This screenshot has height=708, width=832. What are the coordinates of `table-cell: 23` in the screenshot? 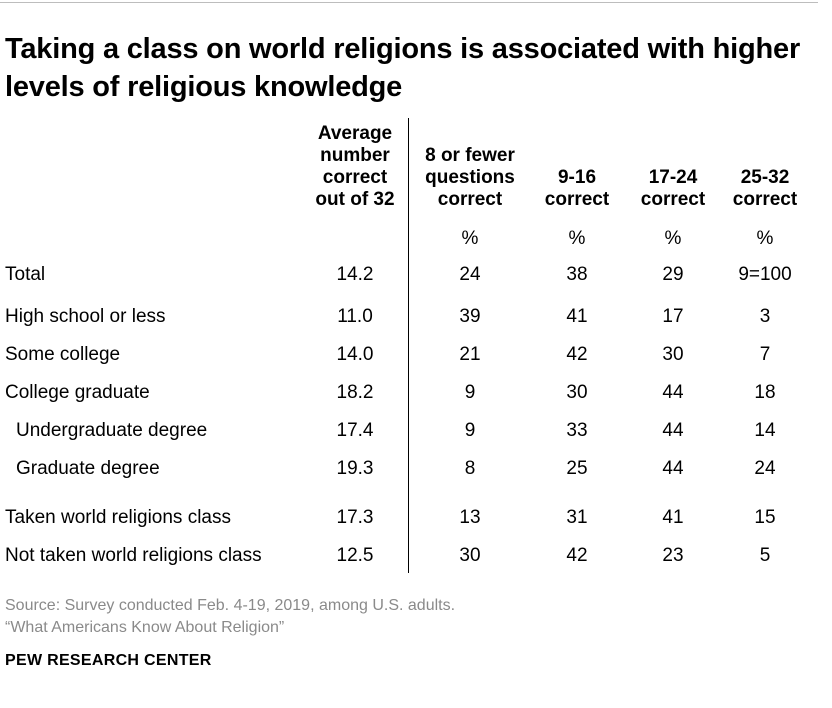 It's located at (673, 555).